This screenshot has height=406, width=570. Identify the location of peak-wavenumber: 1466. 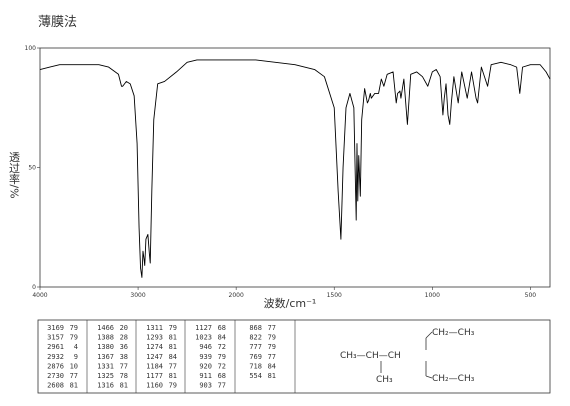
(105, 328).